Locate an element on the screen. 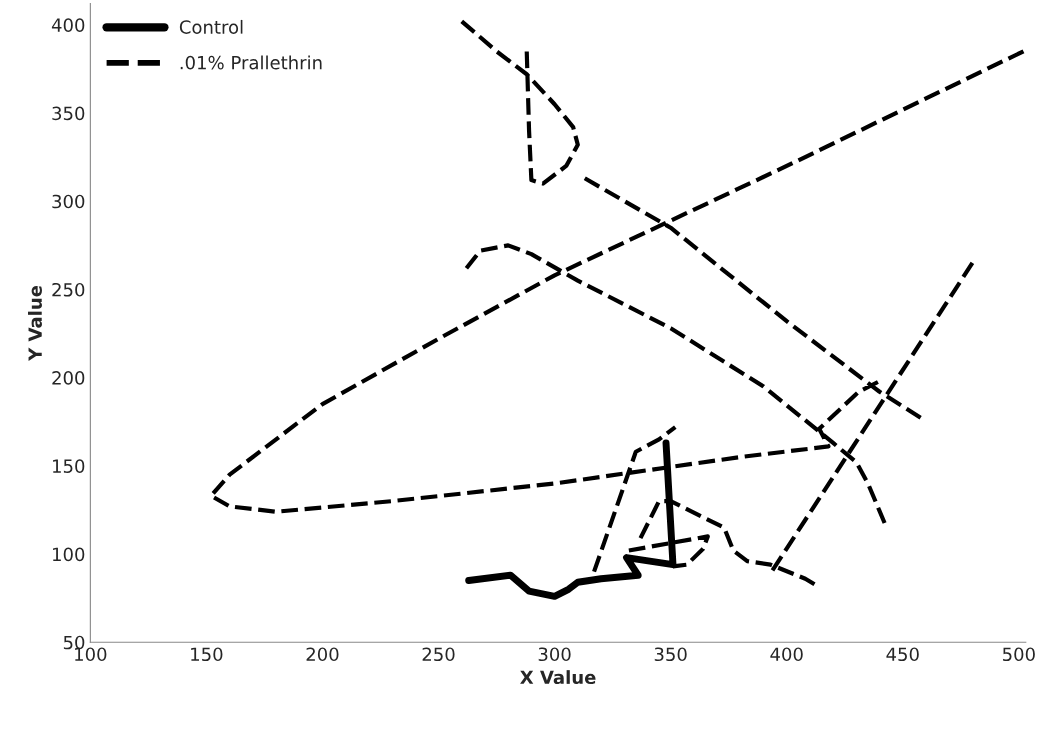 This screenshot has width=1063, height=734. x-tick-label: 500 is located at coordinates (1018, 654).